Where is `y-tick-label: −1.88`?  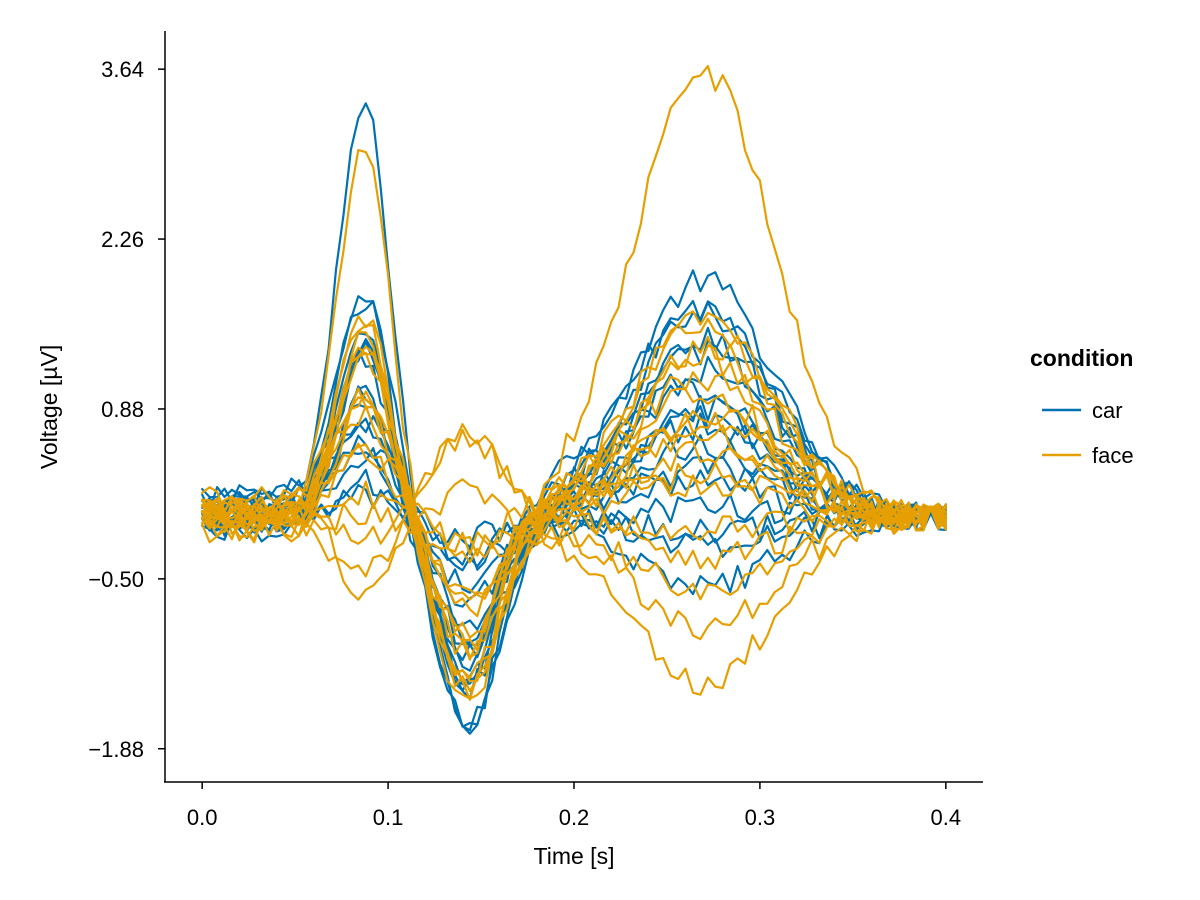
y-tick-label: −1.88 is located at coordinates (116, 749).